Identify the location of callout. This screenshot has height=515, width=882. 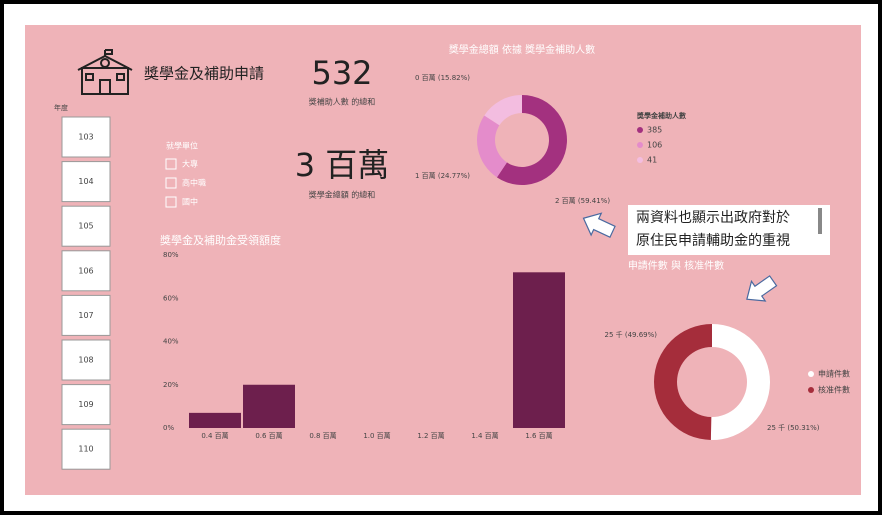
(729, 230).